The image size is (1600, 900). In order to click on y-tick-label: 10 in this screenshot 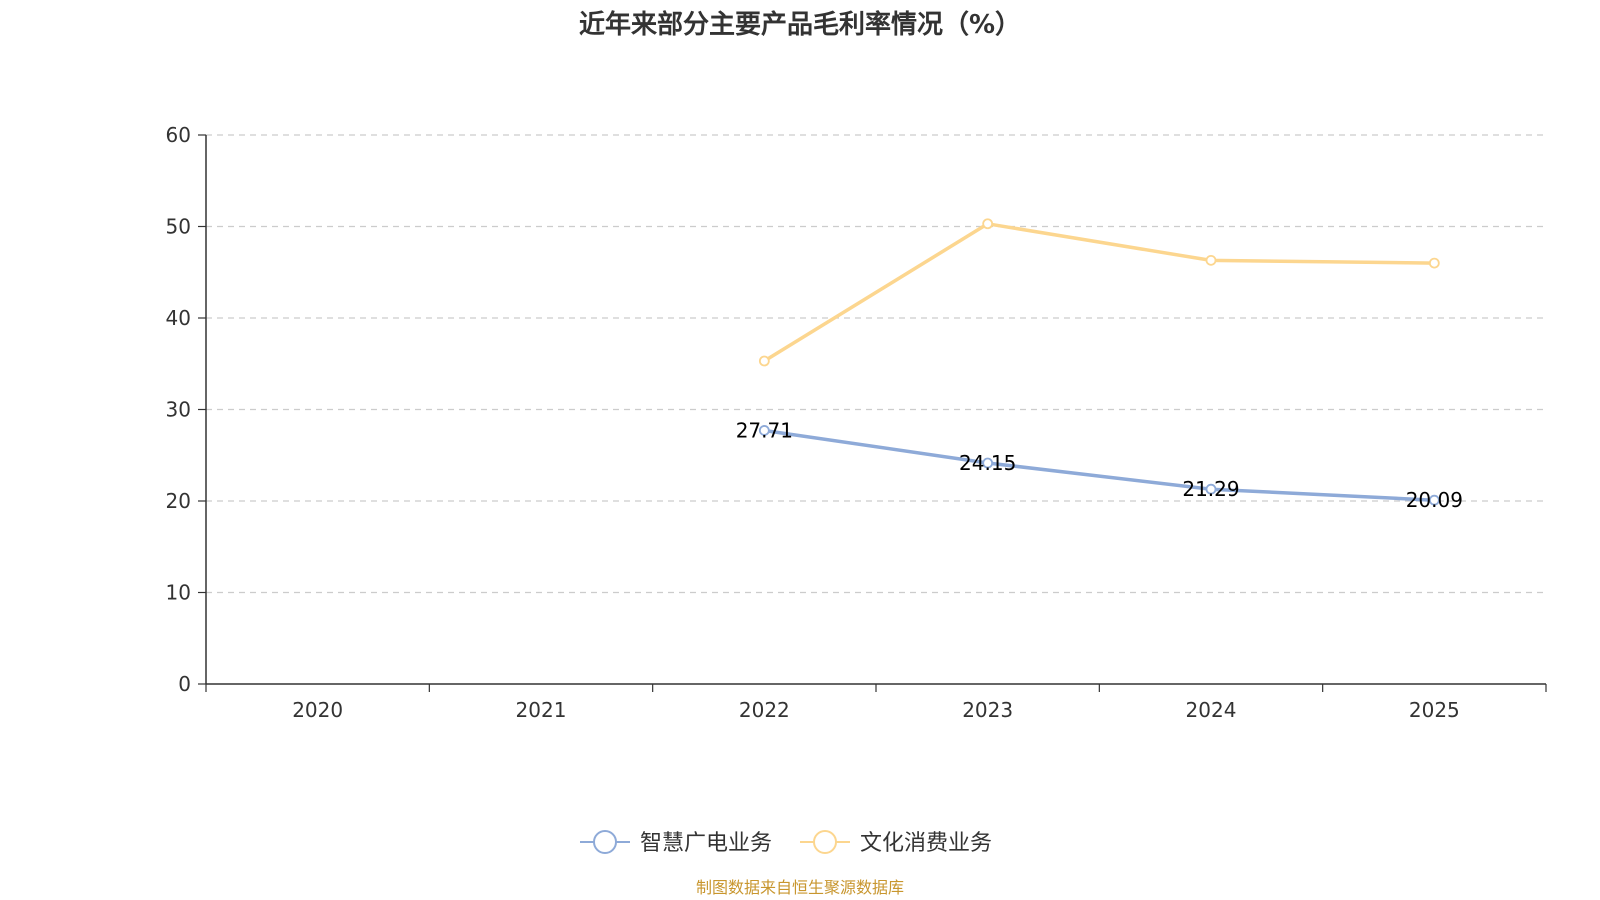, I will do `click(178, 593)`.